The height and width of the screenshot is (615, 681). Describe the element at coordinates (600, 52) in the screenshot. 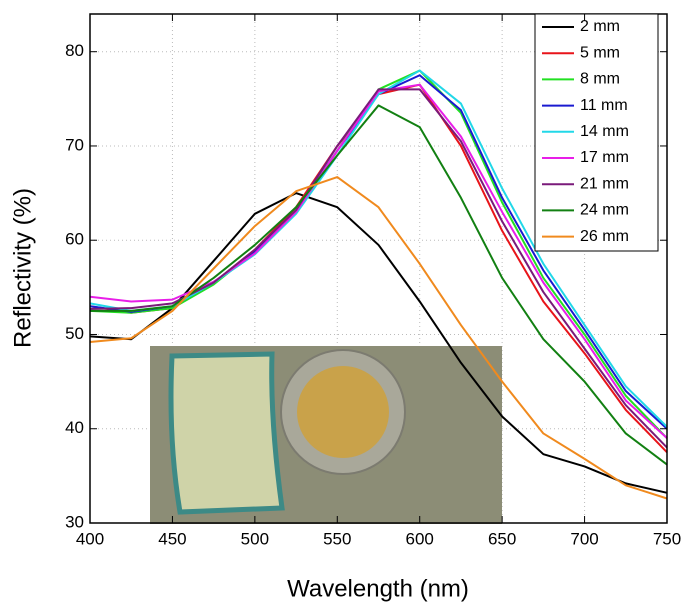

I see `legend-label: 5 mm` at that location.